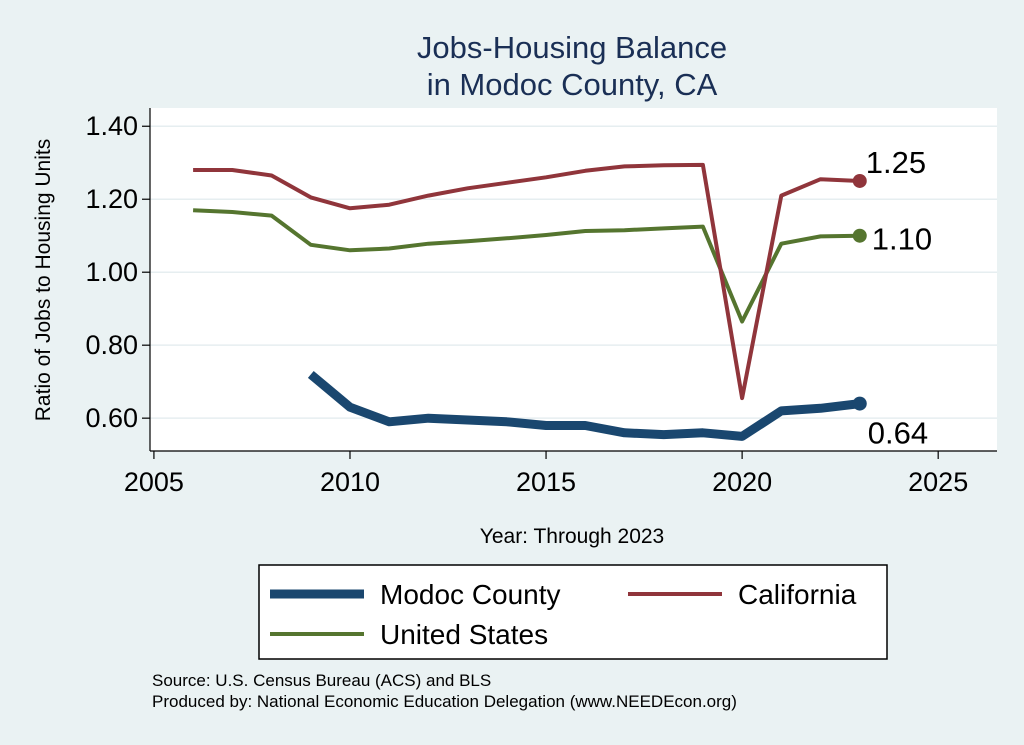 The image size is (1024, 745). Describe the element at coordinates (546, 482) in the screenshot. I see `x-tick-label: 2015` at that location.